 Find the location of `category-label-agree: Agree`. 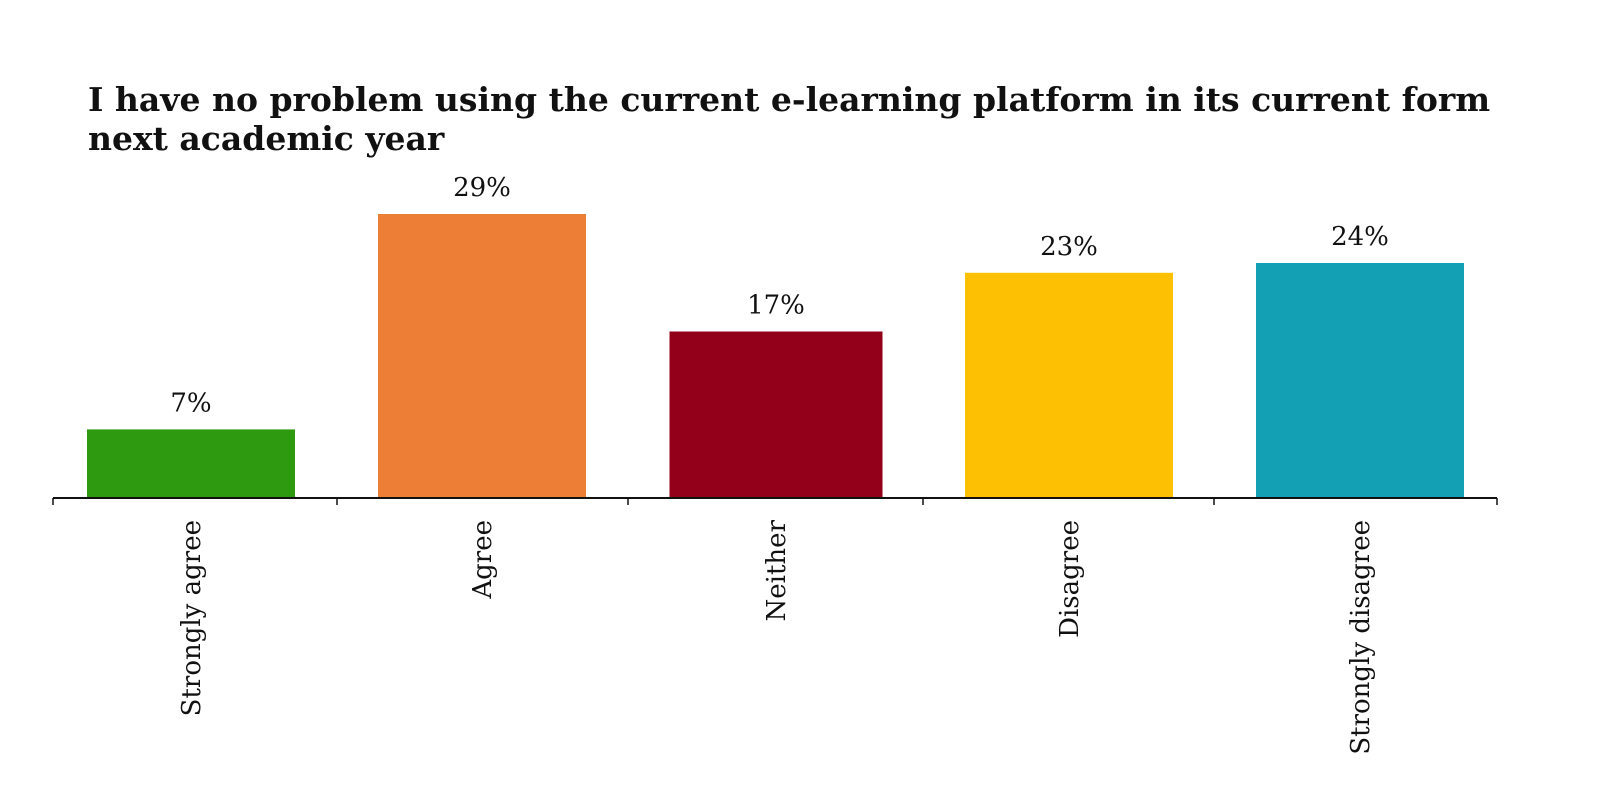

category-label-agree: Agree is located at coordinates (483, 560).